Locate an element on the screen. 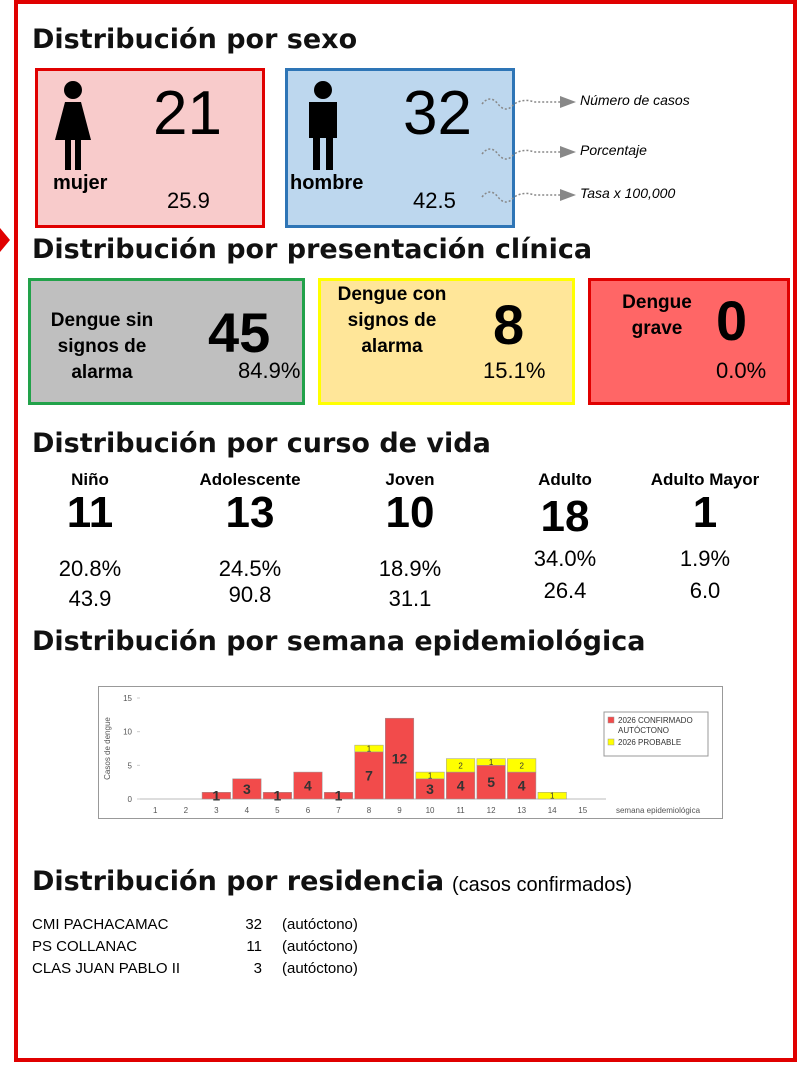 This screenshot has height=1066, width=802. percent: 1.9% is located at coordinates (705, 558).